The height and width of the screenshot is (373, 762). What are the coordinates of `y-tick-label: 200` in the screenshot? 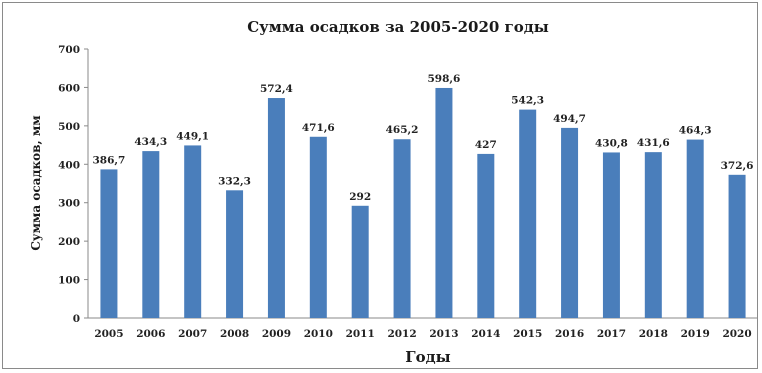 It's located at (69, 242).